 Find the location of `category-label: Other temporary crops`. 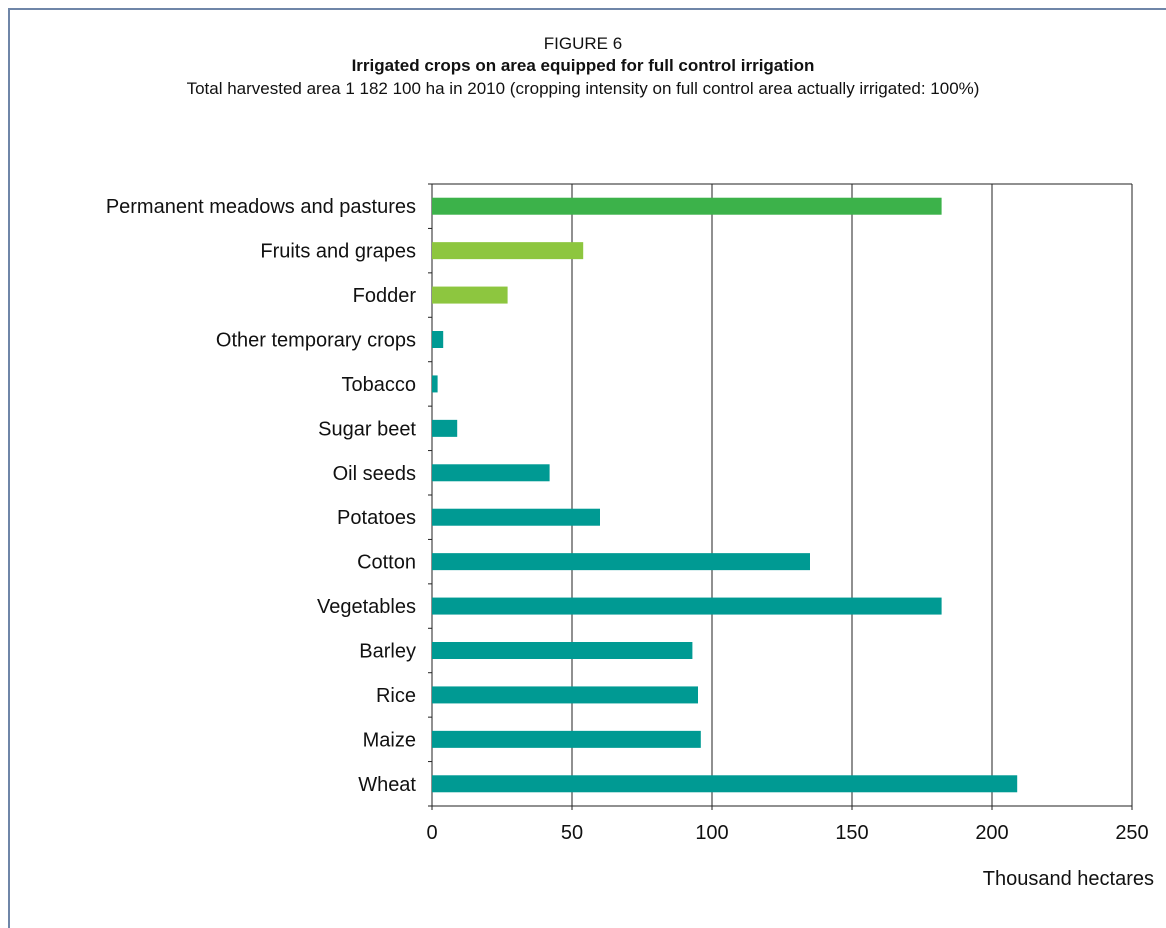

category-label: Other temporary crops is located at coordinates (316, 341).